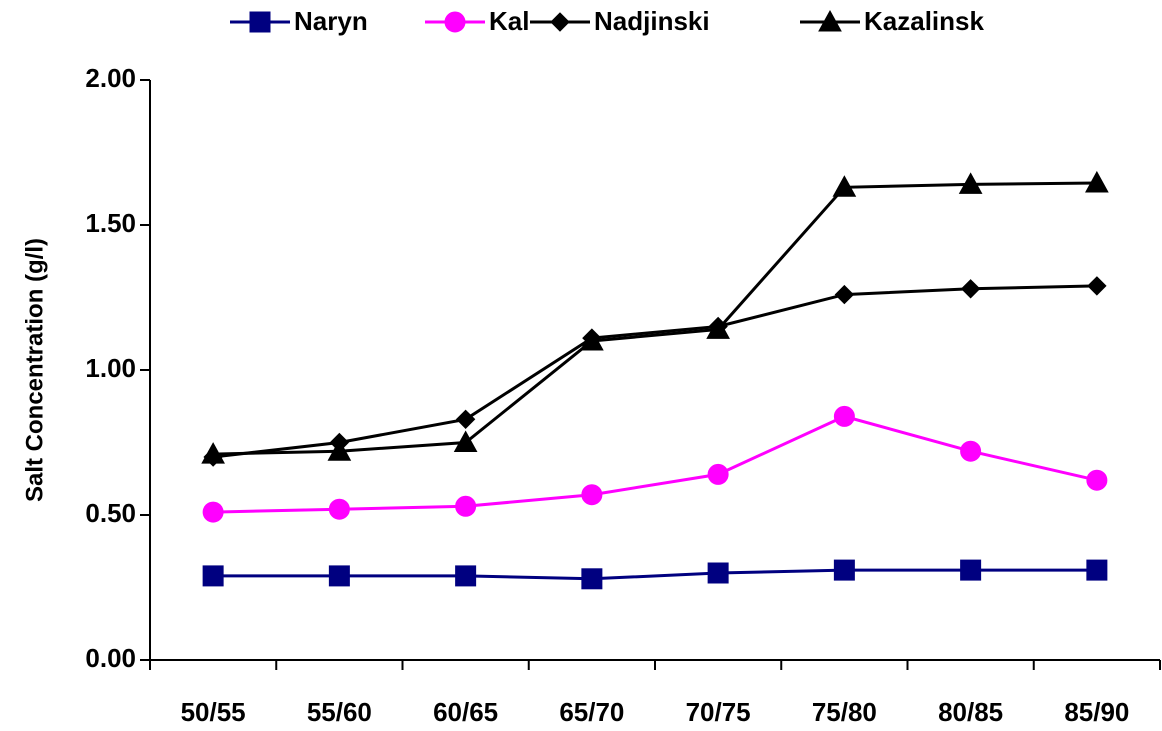 Image resolution: width=1162 pixels, height=731 pixels. Describe the element at coordinates (331, 21) in the screenshot. I see `legend-label: Naryn` at that location.